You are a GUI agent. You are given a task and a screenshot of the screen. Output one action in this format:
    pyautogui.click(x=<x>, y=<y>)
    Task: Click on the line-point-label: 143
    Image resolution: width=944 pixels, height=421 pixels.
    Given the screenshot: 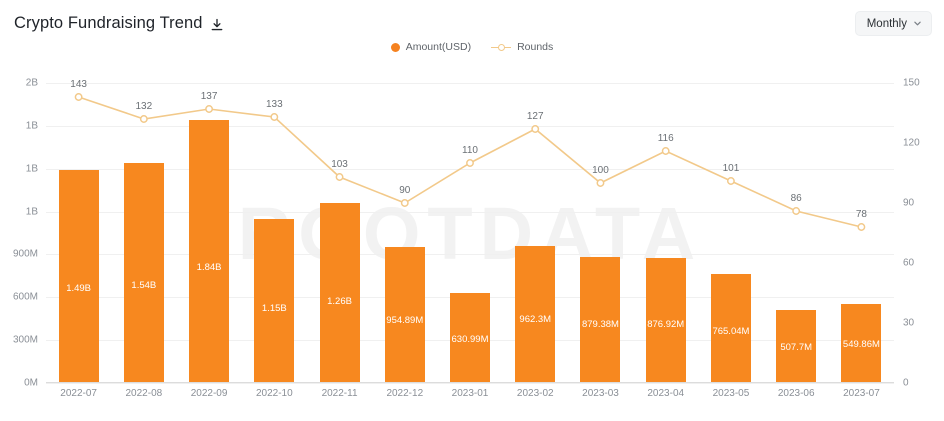 What is the action you would take?
    pyautogui.click(x=78, y=84)
    